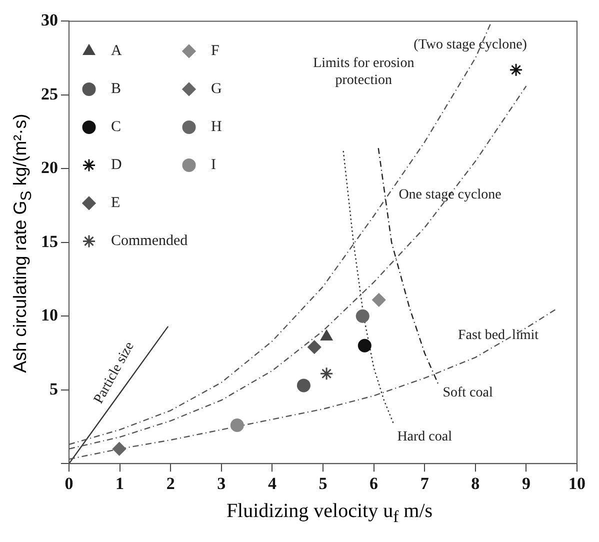 This screenshot has height=542, width=599. I want to click on y-tick-label: 25, so click(49, 94).